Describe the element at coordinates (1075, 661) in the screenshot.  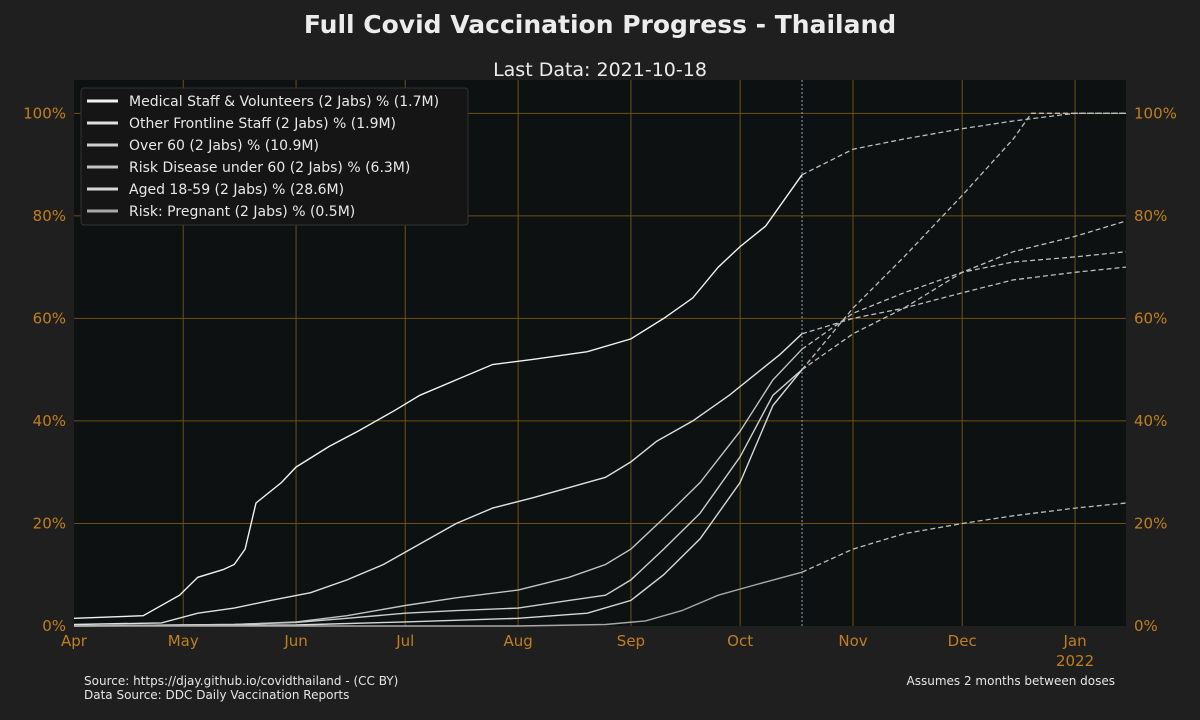
I see `x-tick-year-label: 2022` at that location.